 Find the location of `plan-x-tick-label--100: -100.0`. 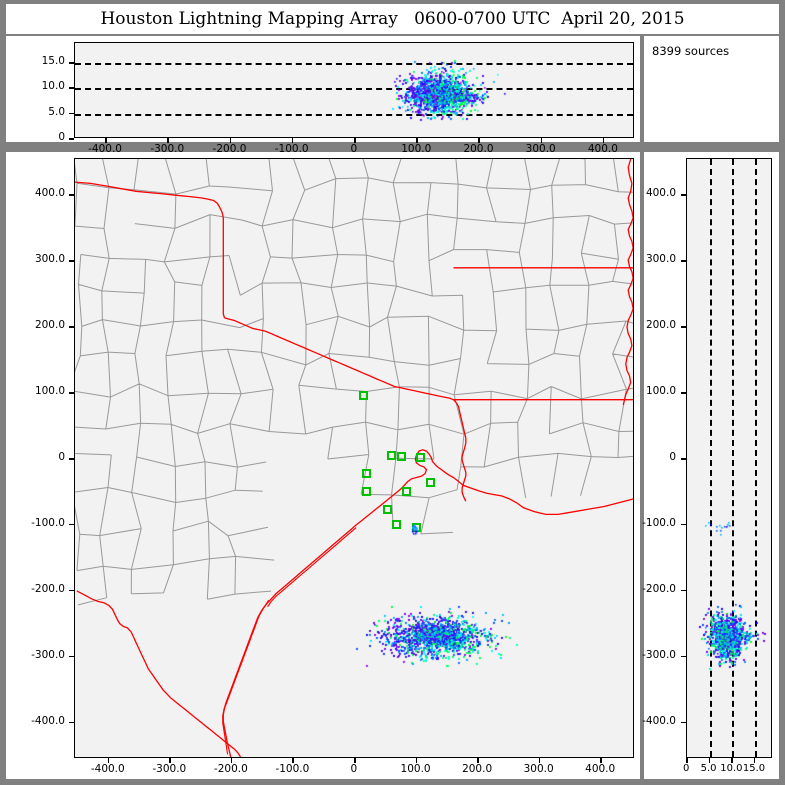

plan-x-tick-label--100: -100.0 is located at coordinates (292, 769).